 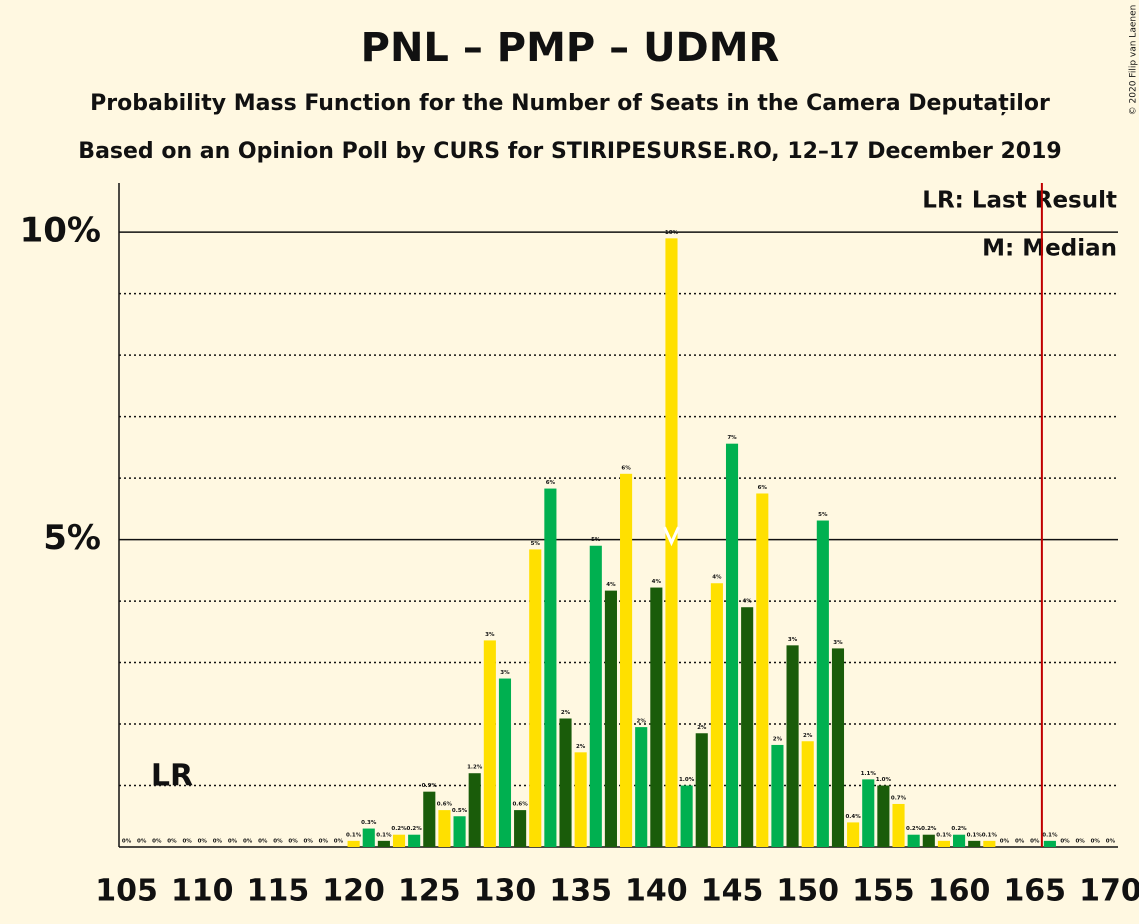 What do you see at coordinates (520, 805) in the screenshot?
I see `value-label: 0.6%` at bounding box center [520, 805].